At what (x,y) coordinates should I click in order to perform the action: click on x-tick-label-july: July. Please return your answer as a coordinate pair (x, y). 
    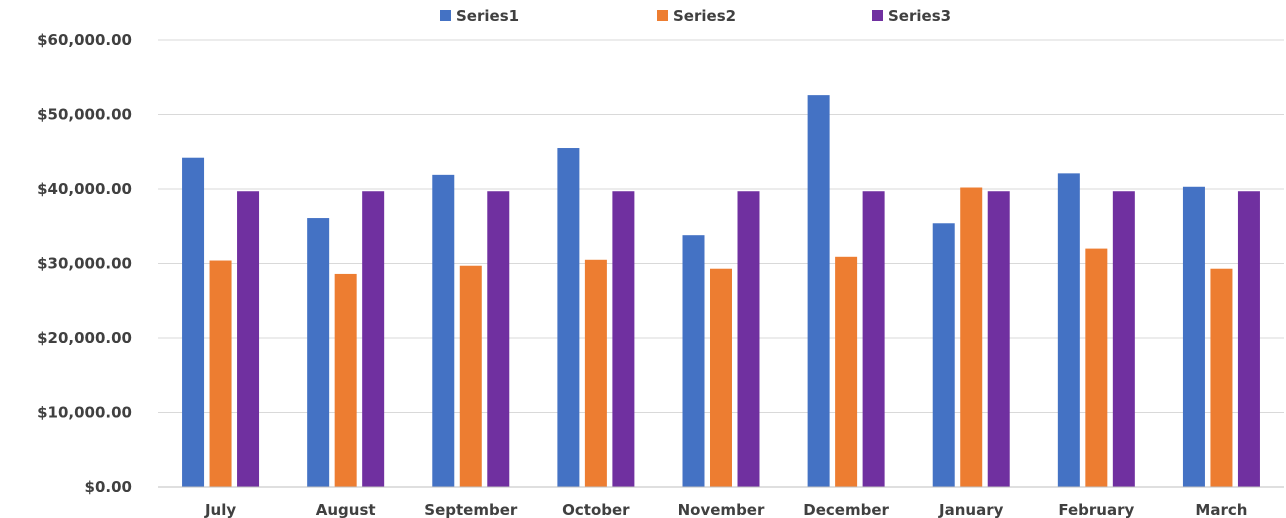
    Looking at the image, I should click on (220, 509).